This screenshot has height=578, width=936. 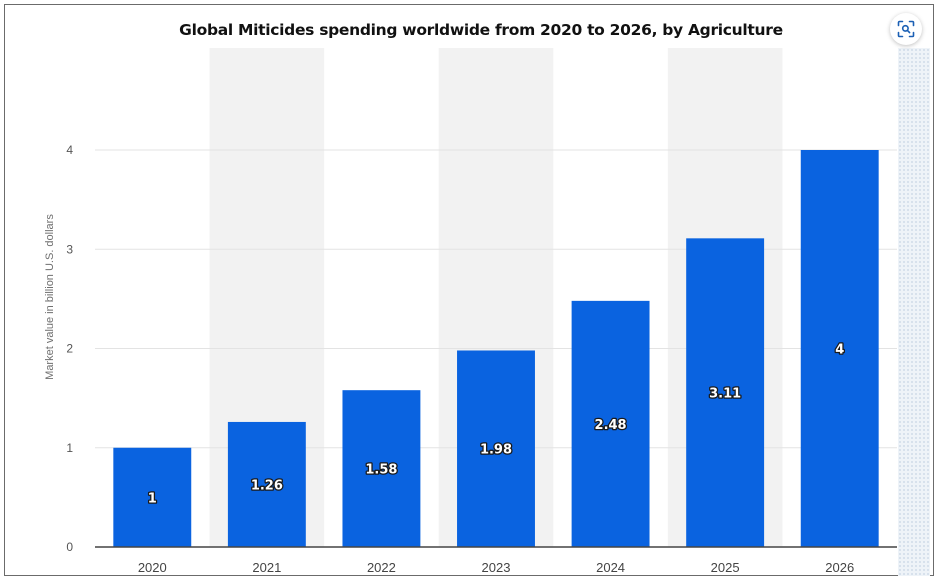 What do you see at coordinates (381, 567) in the screenshot?
I see `x-tick-label: 2022` at bounding box center [381, 567].